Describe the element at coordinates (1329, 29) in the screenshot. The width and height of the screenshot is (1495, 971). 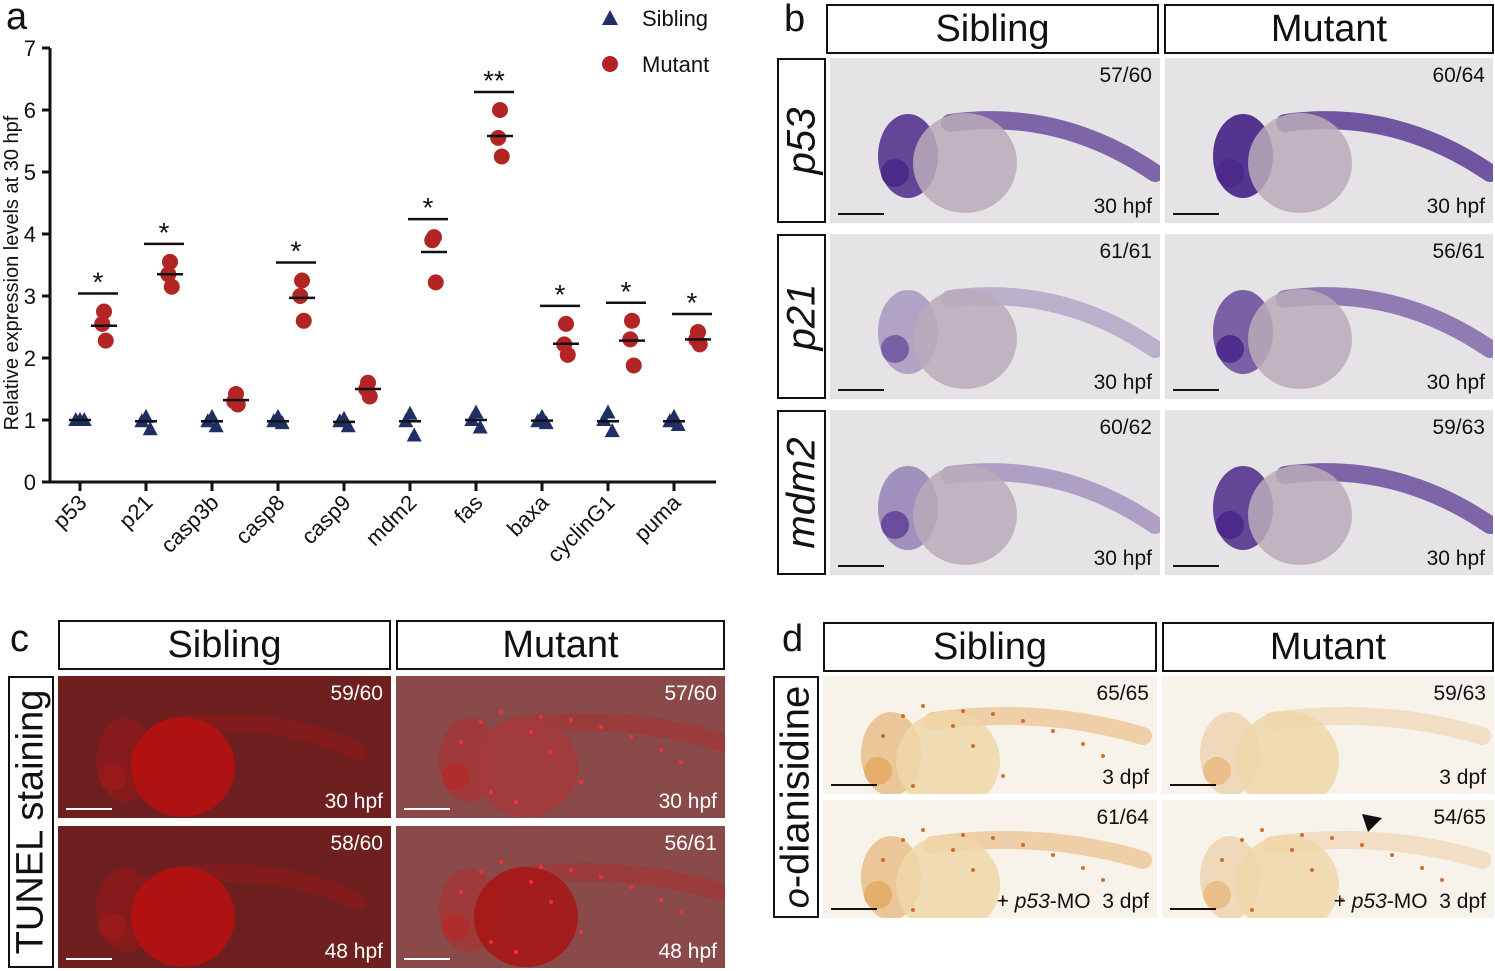
I see `panel-b-header-mutant: Mutant` at that location.